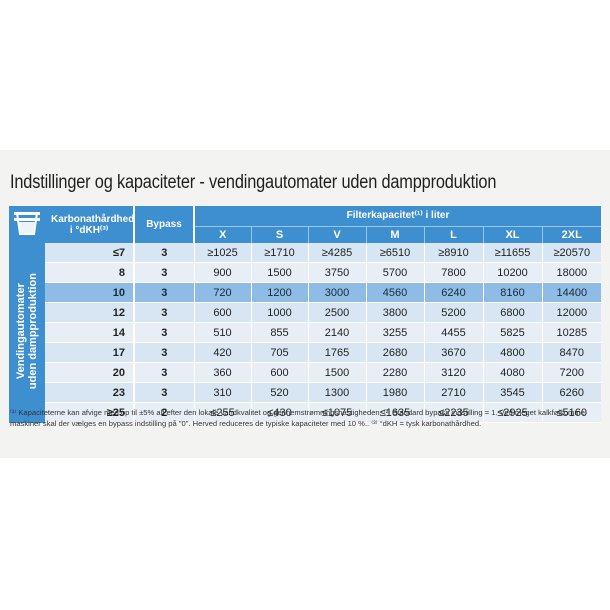  Describe the element at coordinates (571, 292) in the screenshot. I see `capacity-cell: 14400` at that location.